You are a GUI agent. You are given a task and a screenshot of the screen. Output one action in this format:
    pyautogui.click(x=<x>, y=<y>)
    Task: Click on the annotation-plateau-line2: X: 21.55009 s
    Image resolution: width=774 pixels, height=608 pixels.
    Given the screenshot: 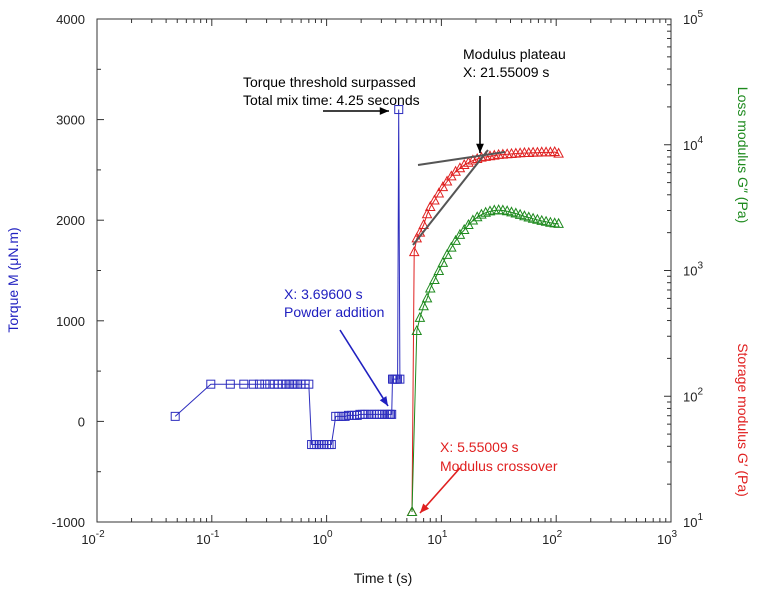 What is the action you would take?
    pyautogui.click(x=506, y=72)
    